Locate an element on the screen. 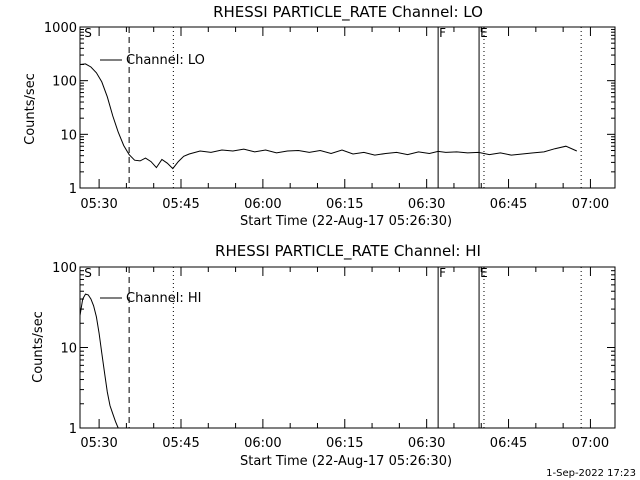 The height and width of the screenshot is (480, 640). legend-label: Channel: LO is located at coordinates (165, 60).